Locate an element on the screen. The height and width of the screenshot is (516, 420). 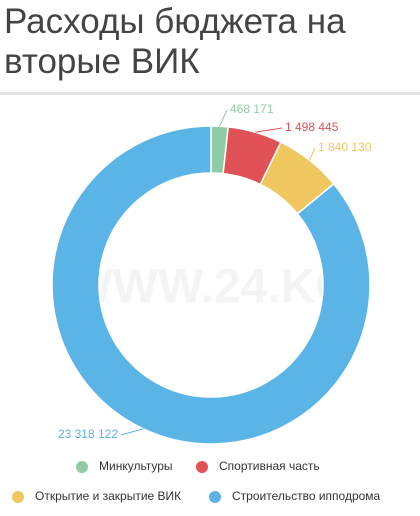
data-label: 468 171 is located at coordinates (252, 109).